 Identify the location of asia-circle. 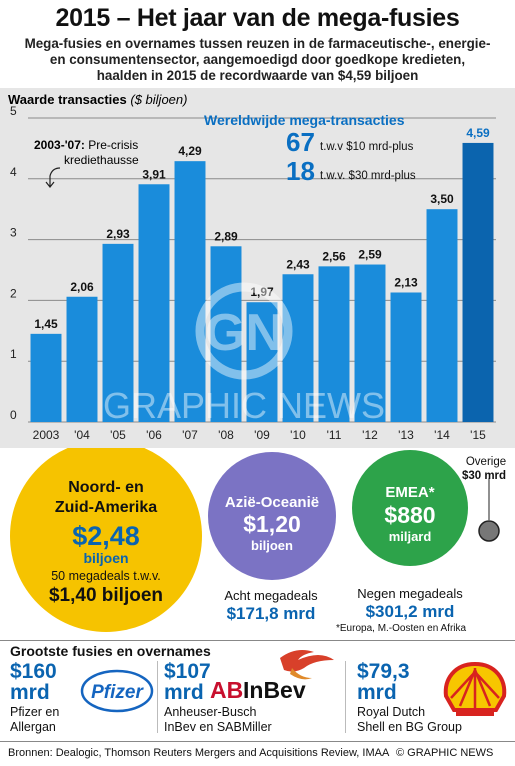
(272, 516).